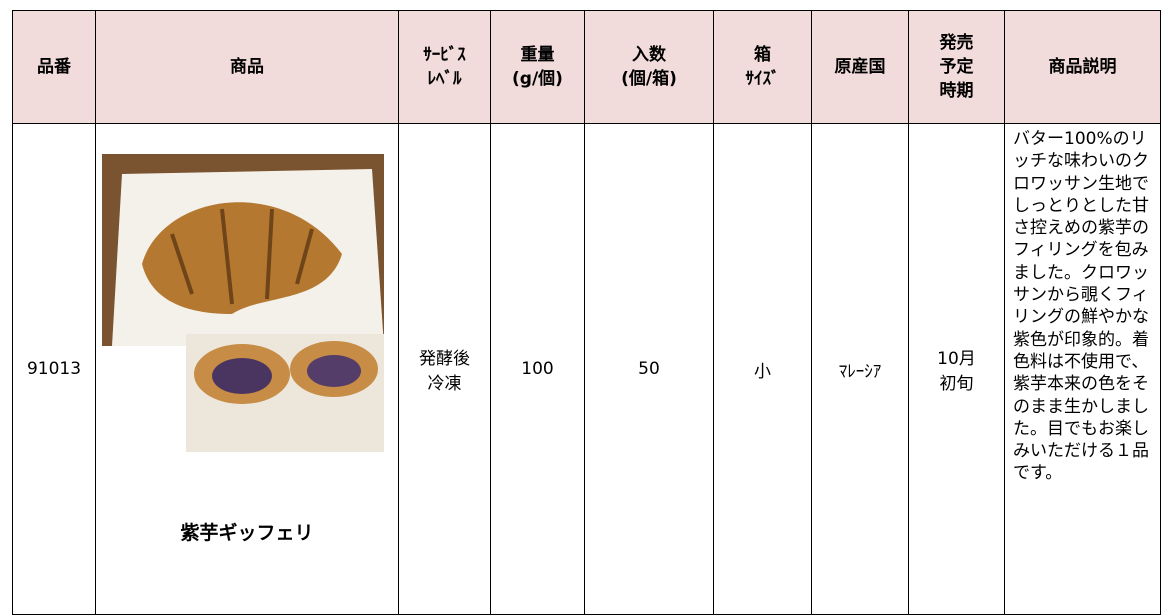 The image size is (1173, 615). Describe the element at coordinates (1082, 67) in the screenshot. I see `header-cell: 商品説明` at that location.